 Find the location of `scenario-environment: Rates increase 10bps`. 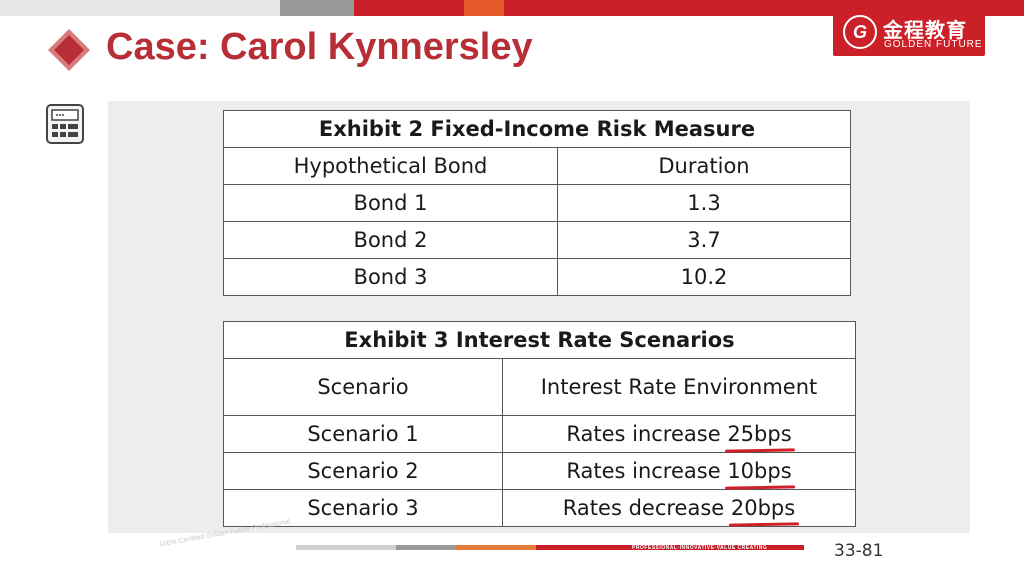

scenario-environment: Rates increase 10bps is located at coordinates (679, 471).